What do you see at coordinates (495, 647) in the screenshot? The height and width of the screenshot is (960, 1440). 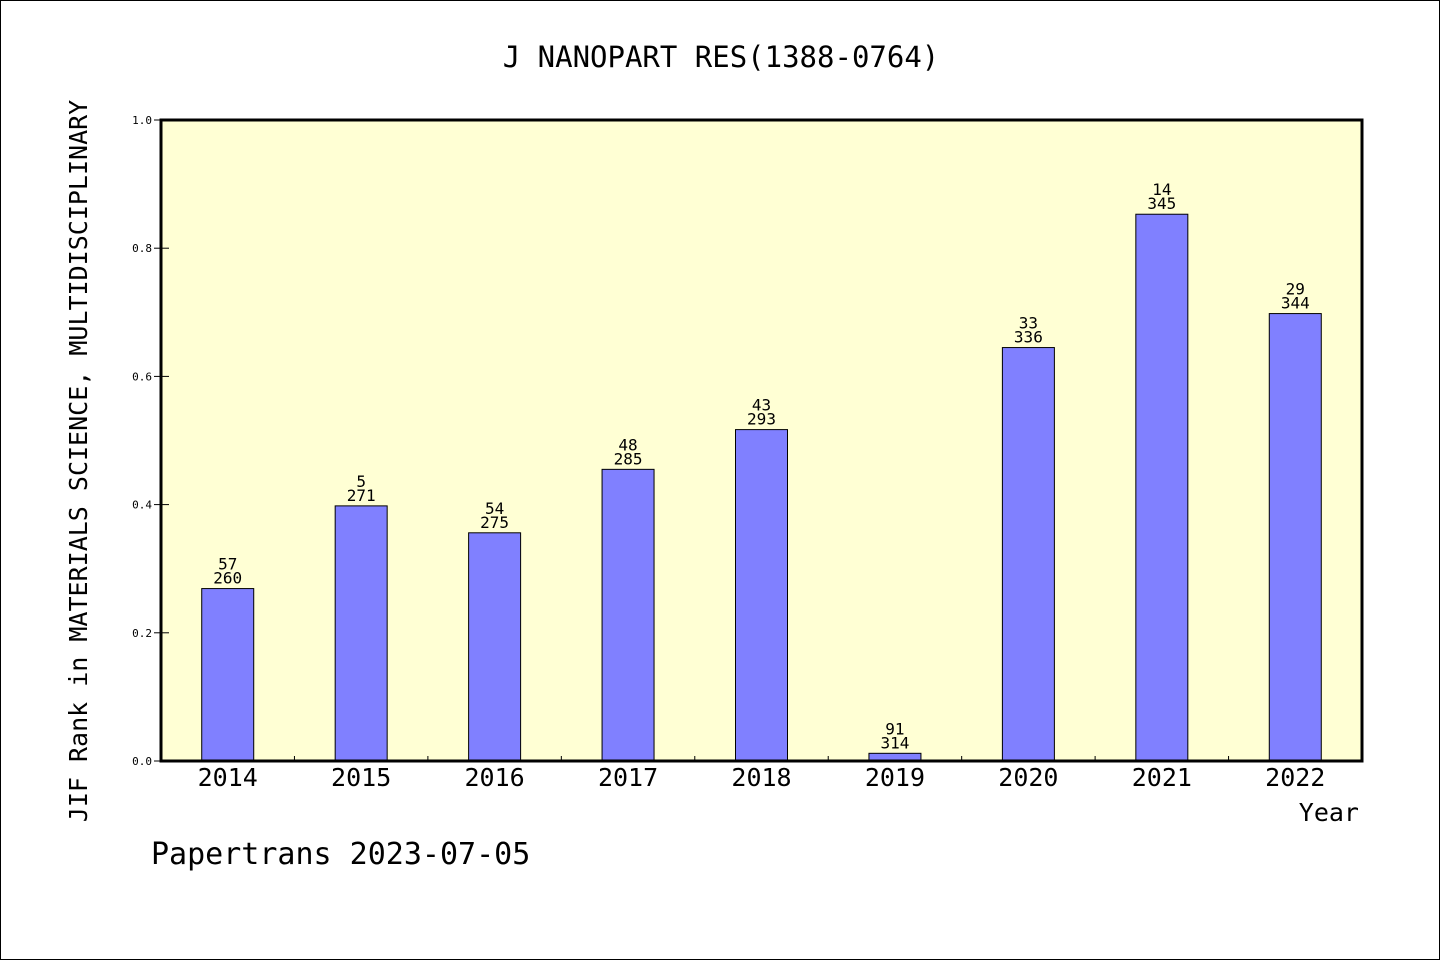 I see `bar-2016` at bounding box center [495, 647].